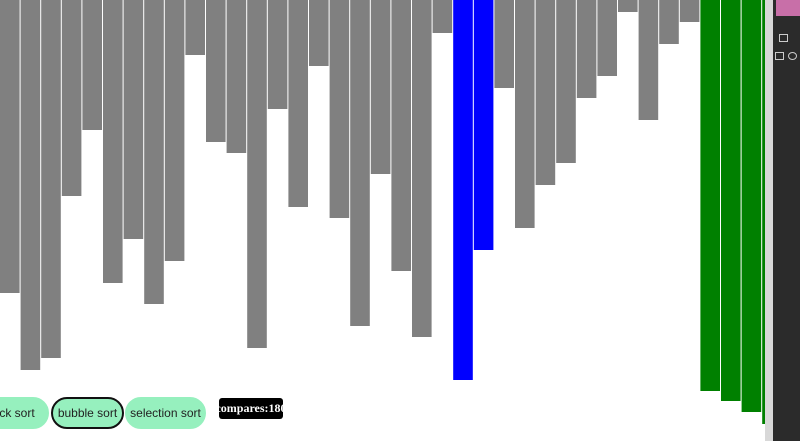  I want to click on compares-counter: compares:180, so click(251, 408).